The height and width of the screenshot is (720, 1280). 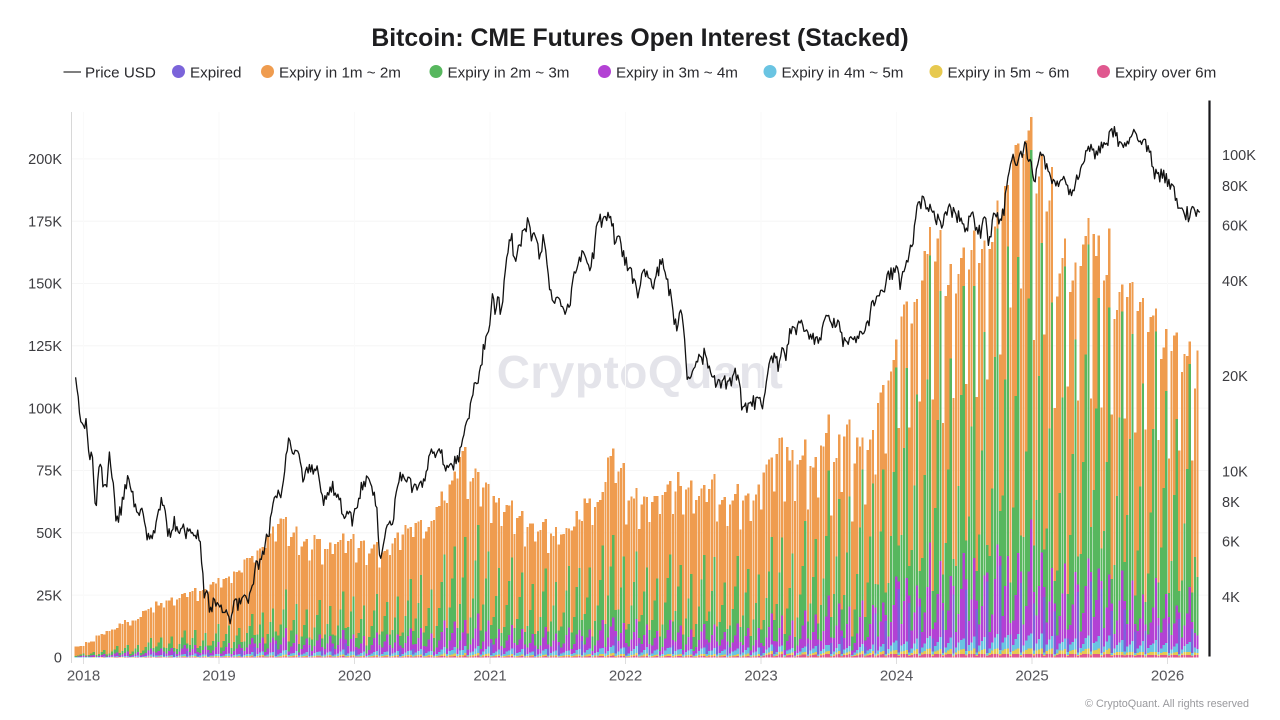 What do you see at coordinates (1009, 73) in the screenshot?
I see `svg-text: Expiry in 5m ~ 6m` at bounding box center [1009, 73].